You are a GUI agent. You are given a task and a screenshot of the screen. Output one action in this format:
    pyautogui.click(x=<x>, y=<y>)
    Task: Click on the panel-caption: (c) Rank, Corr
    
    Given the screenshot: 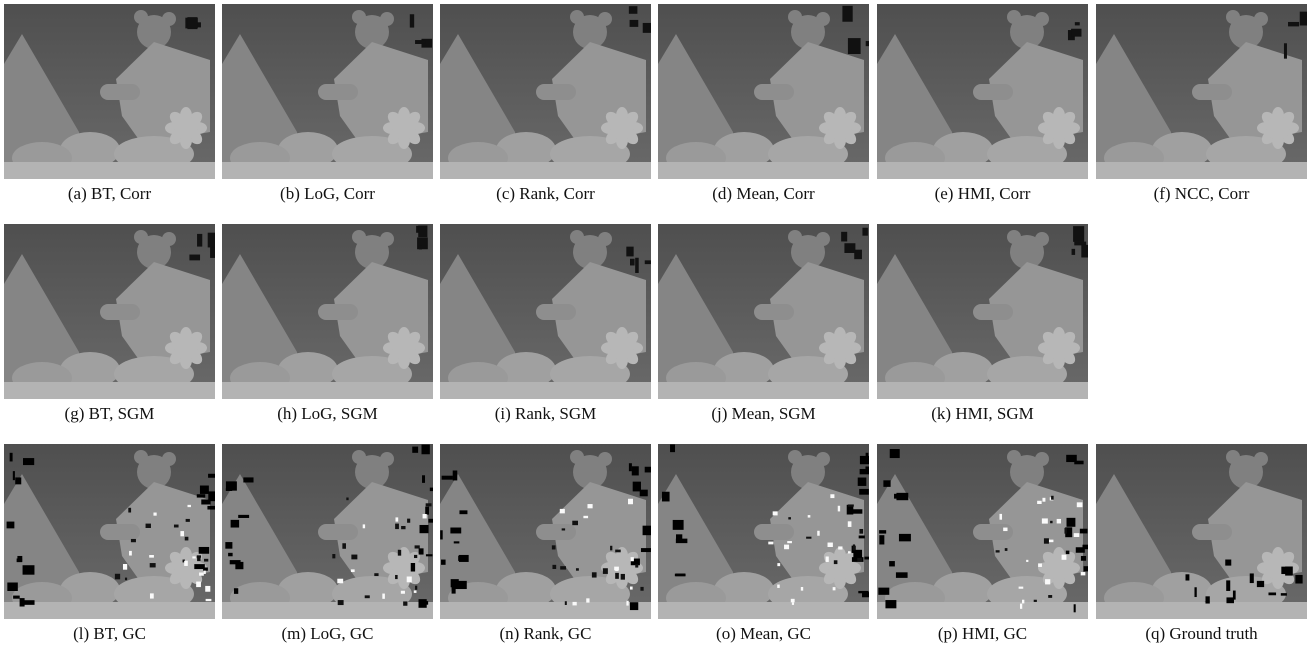 What is the action you would take?
    pyautogui.click(x=545, y=193)
    